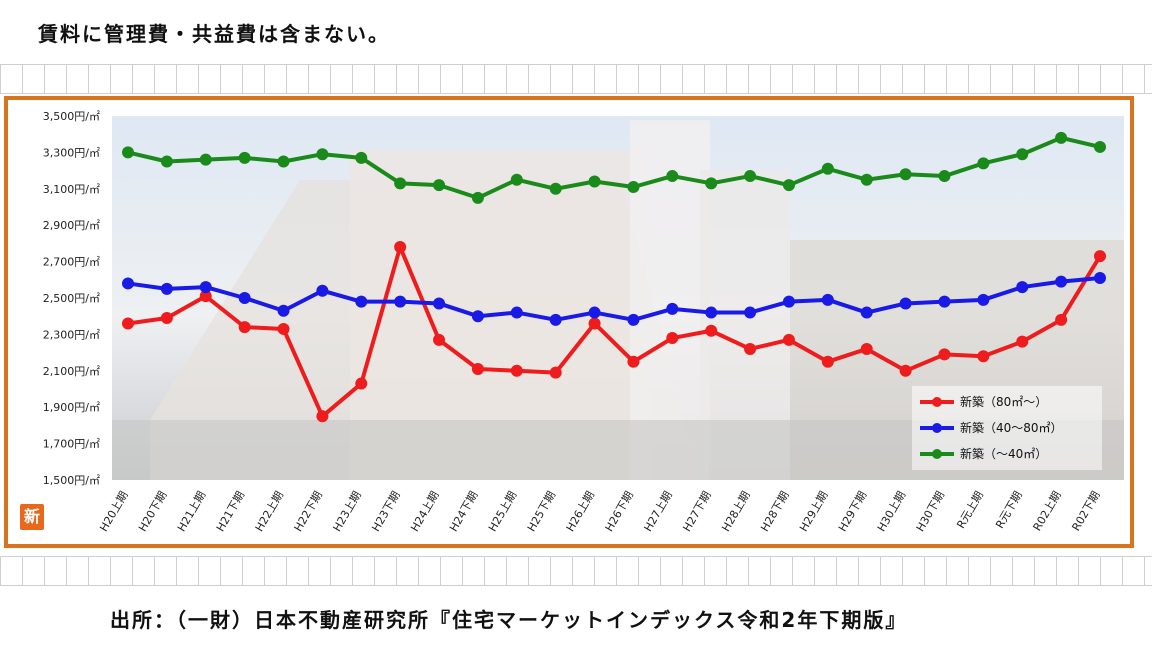 The width and height of the screenshot is (1152, 648). I want to click on x-tick-label: H25下期, so click(541, 511).